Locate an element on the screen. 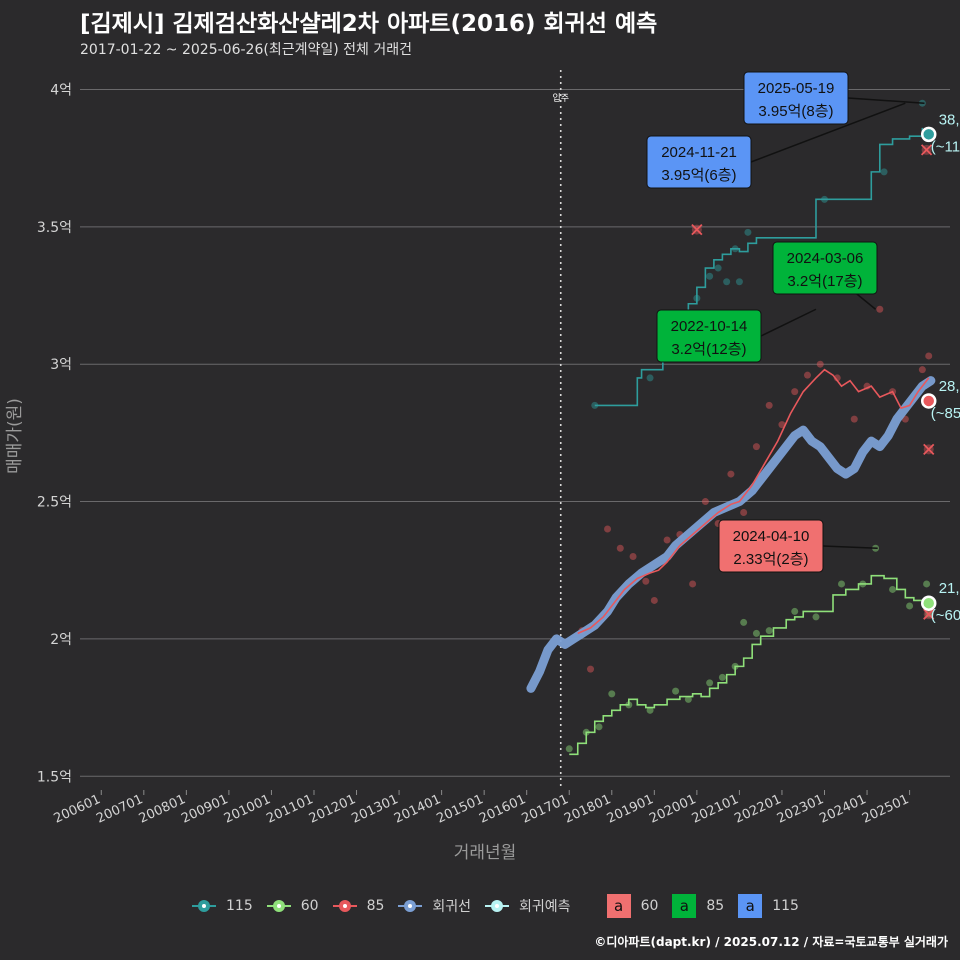  legend-key-regression-icon is located at coordinates (410, 906).